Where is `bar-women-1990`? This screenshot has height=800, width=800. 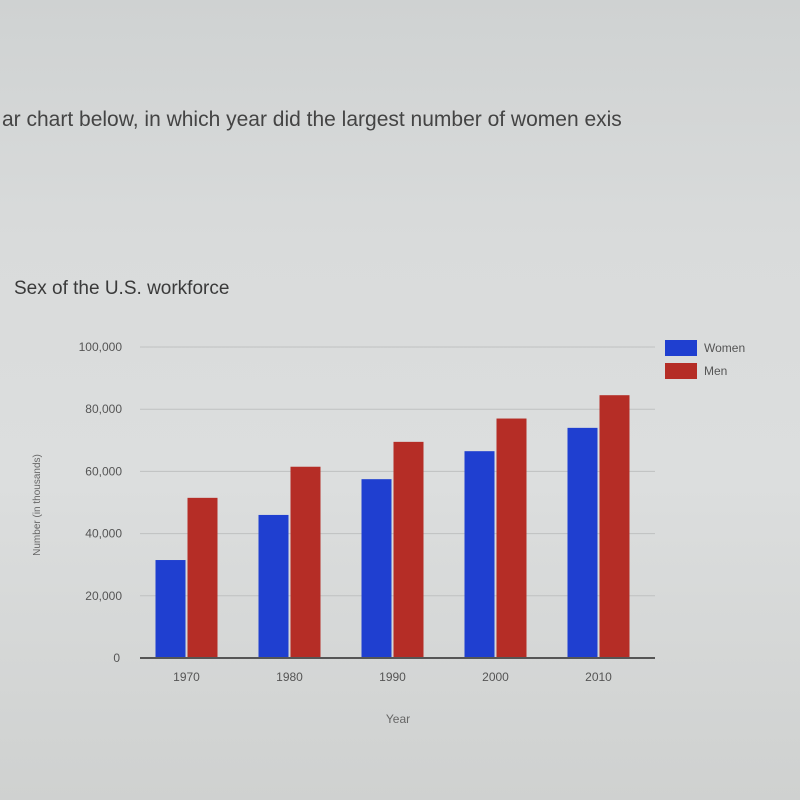
bar-women-1990 is located at coordinates (376, 568).